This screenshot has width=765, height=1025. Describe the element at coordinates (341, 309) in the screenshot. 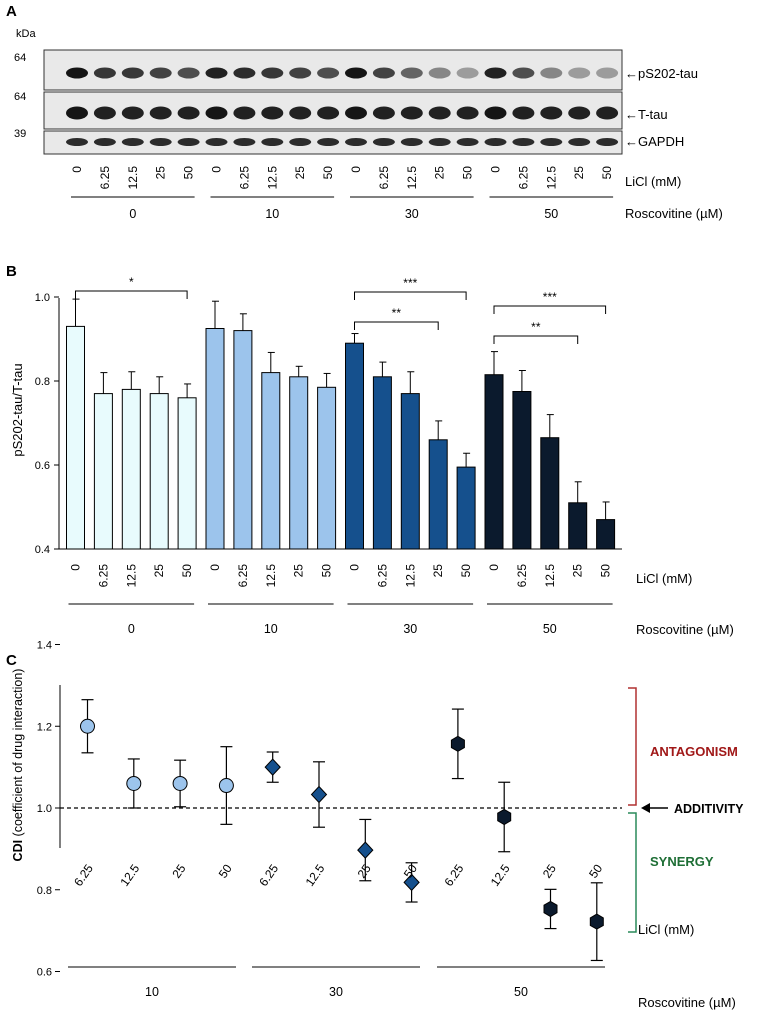

I see `panel-b-significance: * **********` at that location.